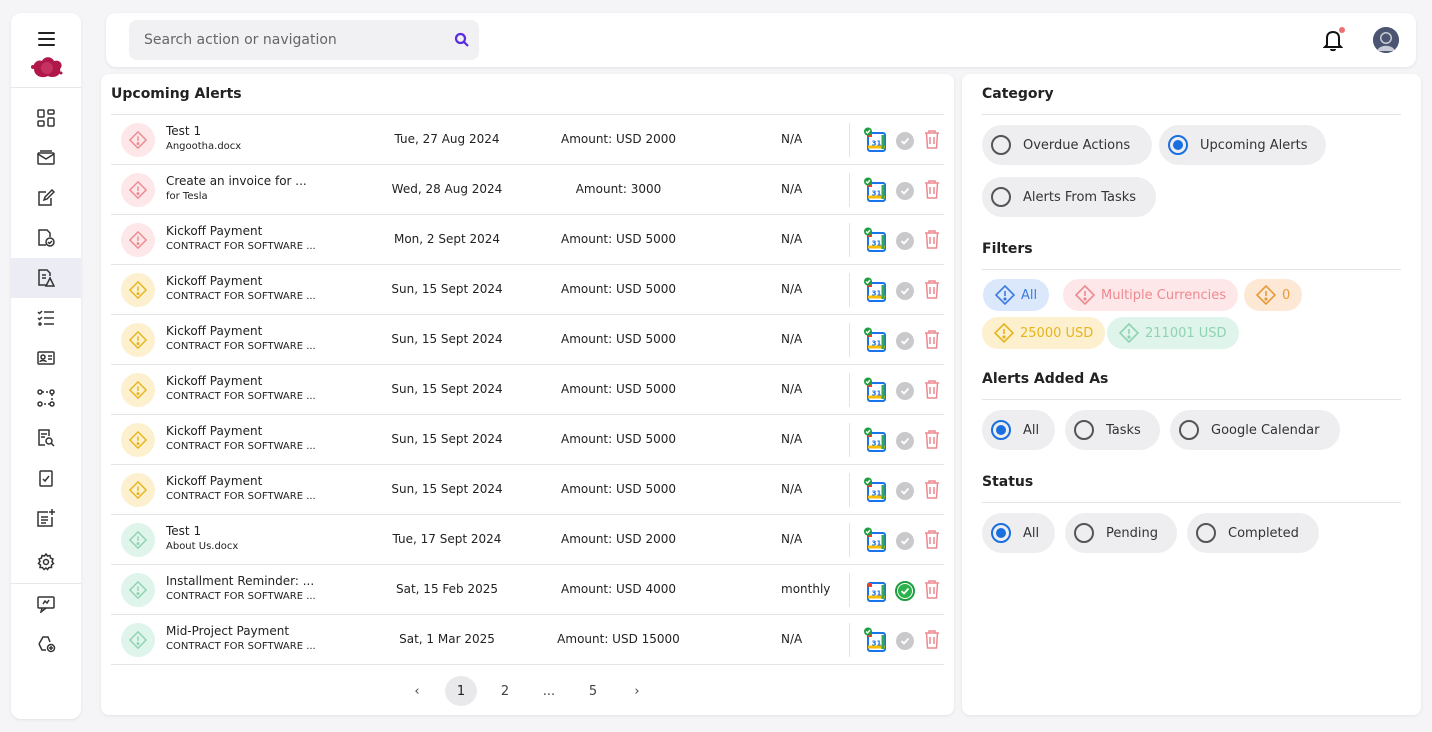 This screenshot has height=732, width=1432. Describe the element at coordinates (1151, 295) in the screenshot. I see `filter-chip-multiple-currencies: Multiple Currencies` at that location.